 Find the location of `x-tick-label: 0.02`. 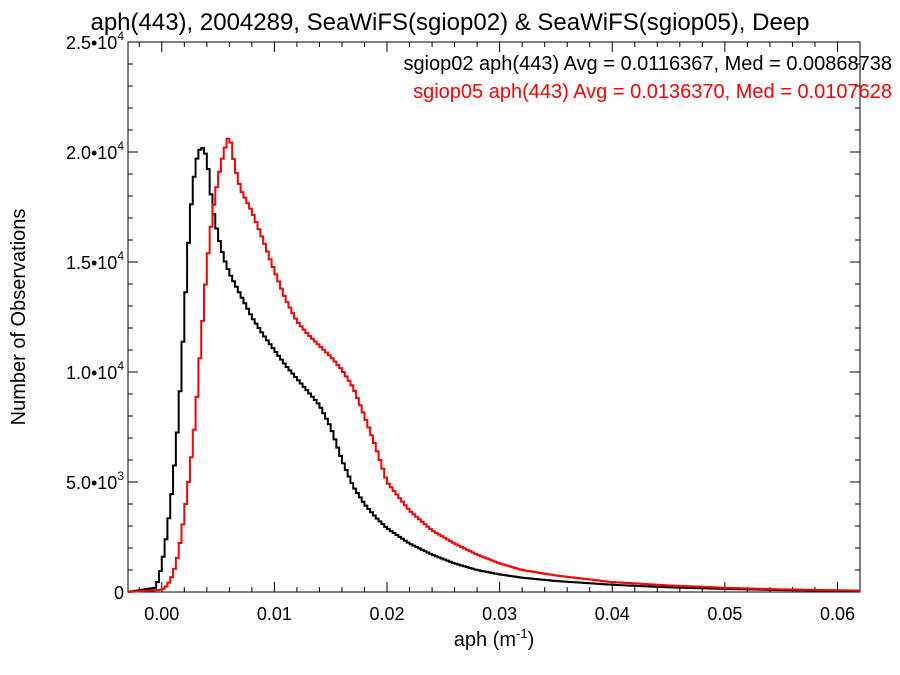

x-tick-label: 0.02 is located at coordinates (386, 614).